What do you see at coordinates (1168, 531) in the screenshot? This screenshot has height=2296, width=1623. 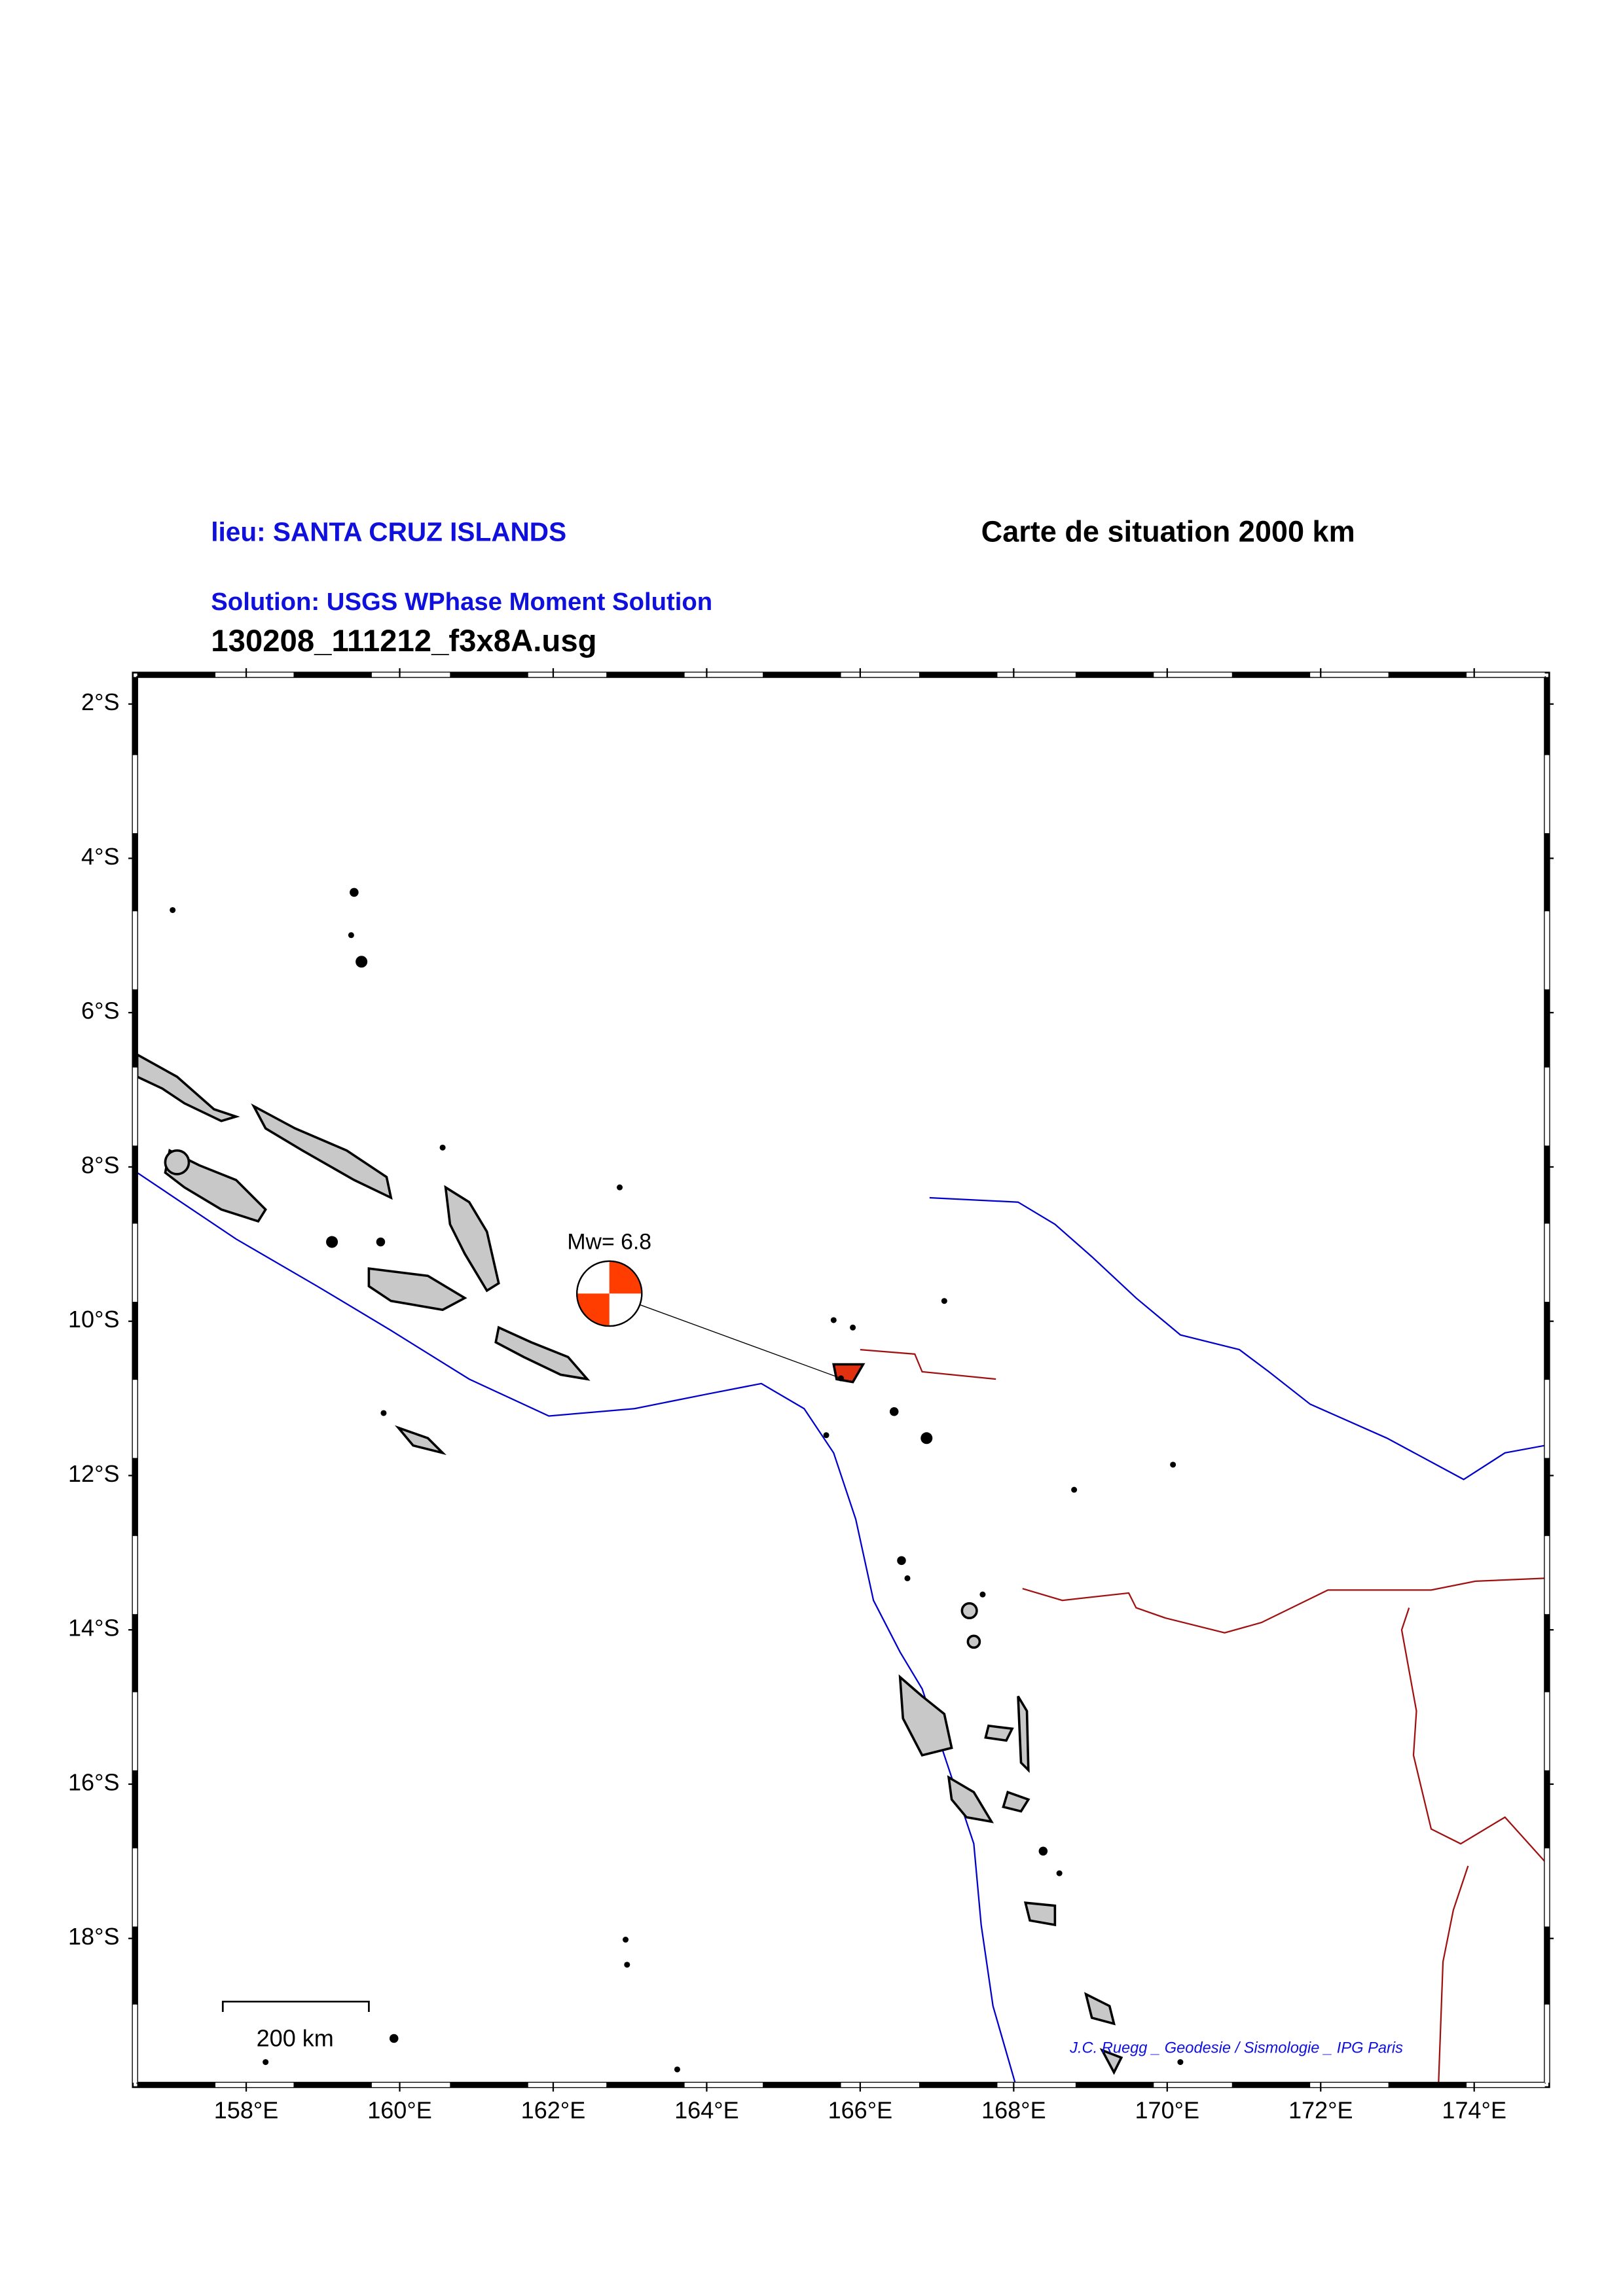 I see `map-title: Carte de situation 2000 km` at bounding box center [1168, 531].